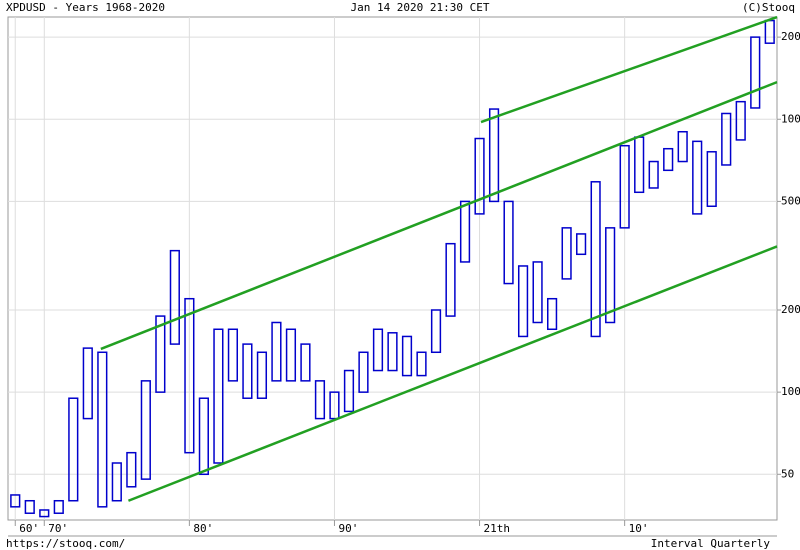 Image resolution: width=800 pixels, height=550 pixels. I want to click on x-tick-label: 90', so click(348, 528).